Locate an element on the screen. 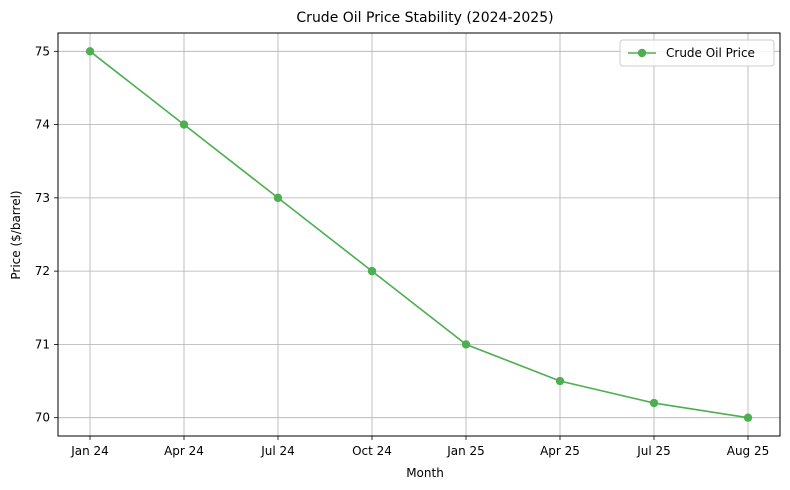 This screenshot has width=790, height=490. x-tick-label: Apr 24 is located at coordinates (184, 451).